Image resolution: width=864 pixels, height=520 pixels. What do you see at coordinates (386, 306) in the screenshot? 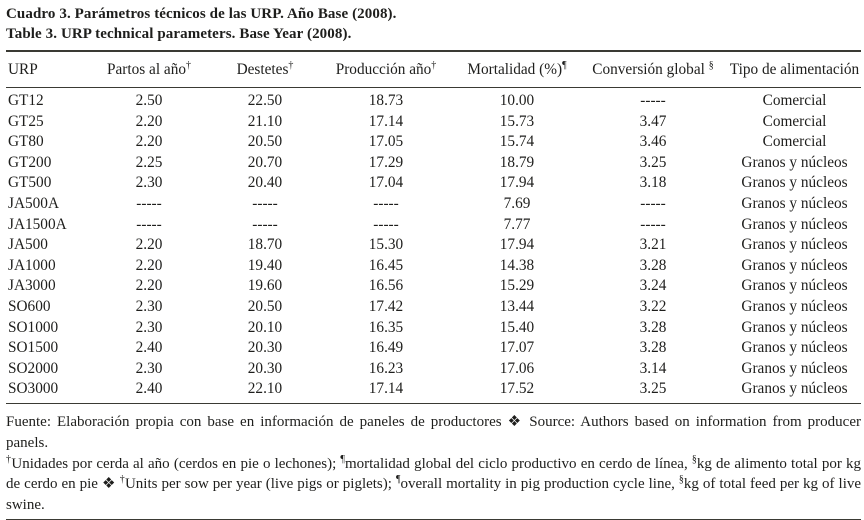
I see `table-cell: 17.42` at bounding box center [386, 306].